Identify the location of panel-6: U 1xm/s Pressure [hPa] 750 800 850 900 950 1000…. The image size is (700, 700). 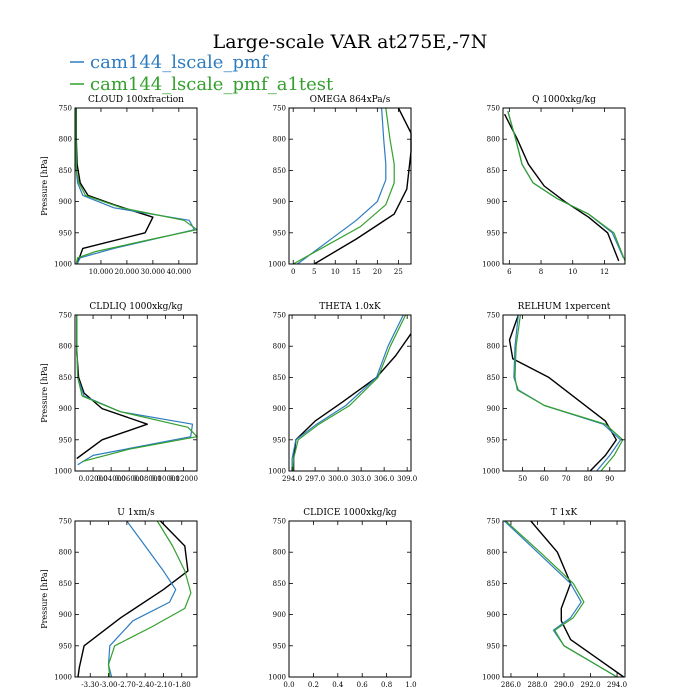
(119, 598).